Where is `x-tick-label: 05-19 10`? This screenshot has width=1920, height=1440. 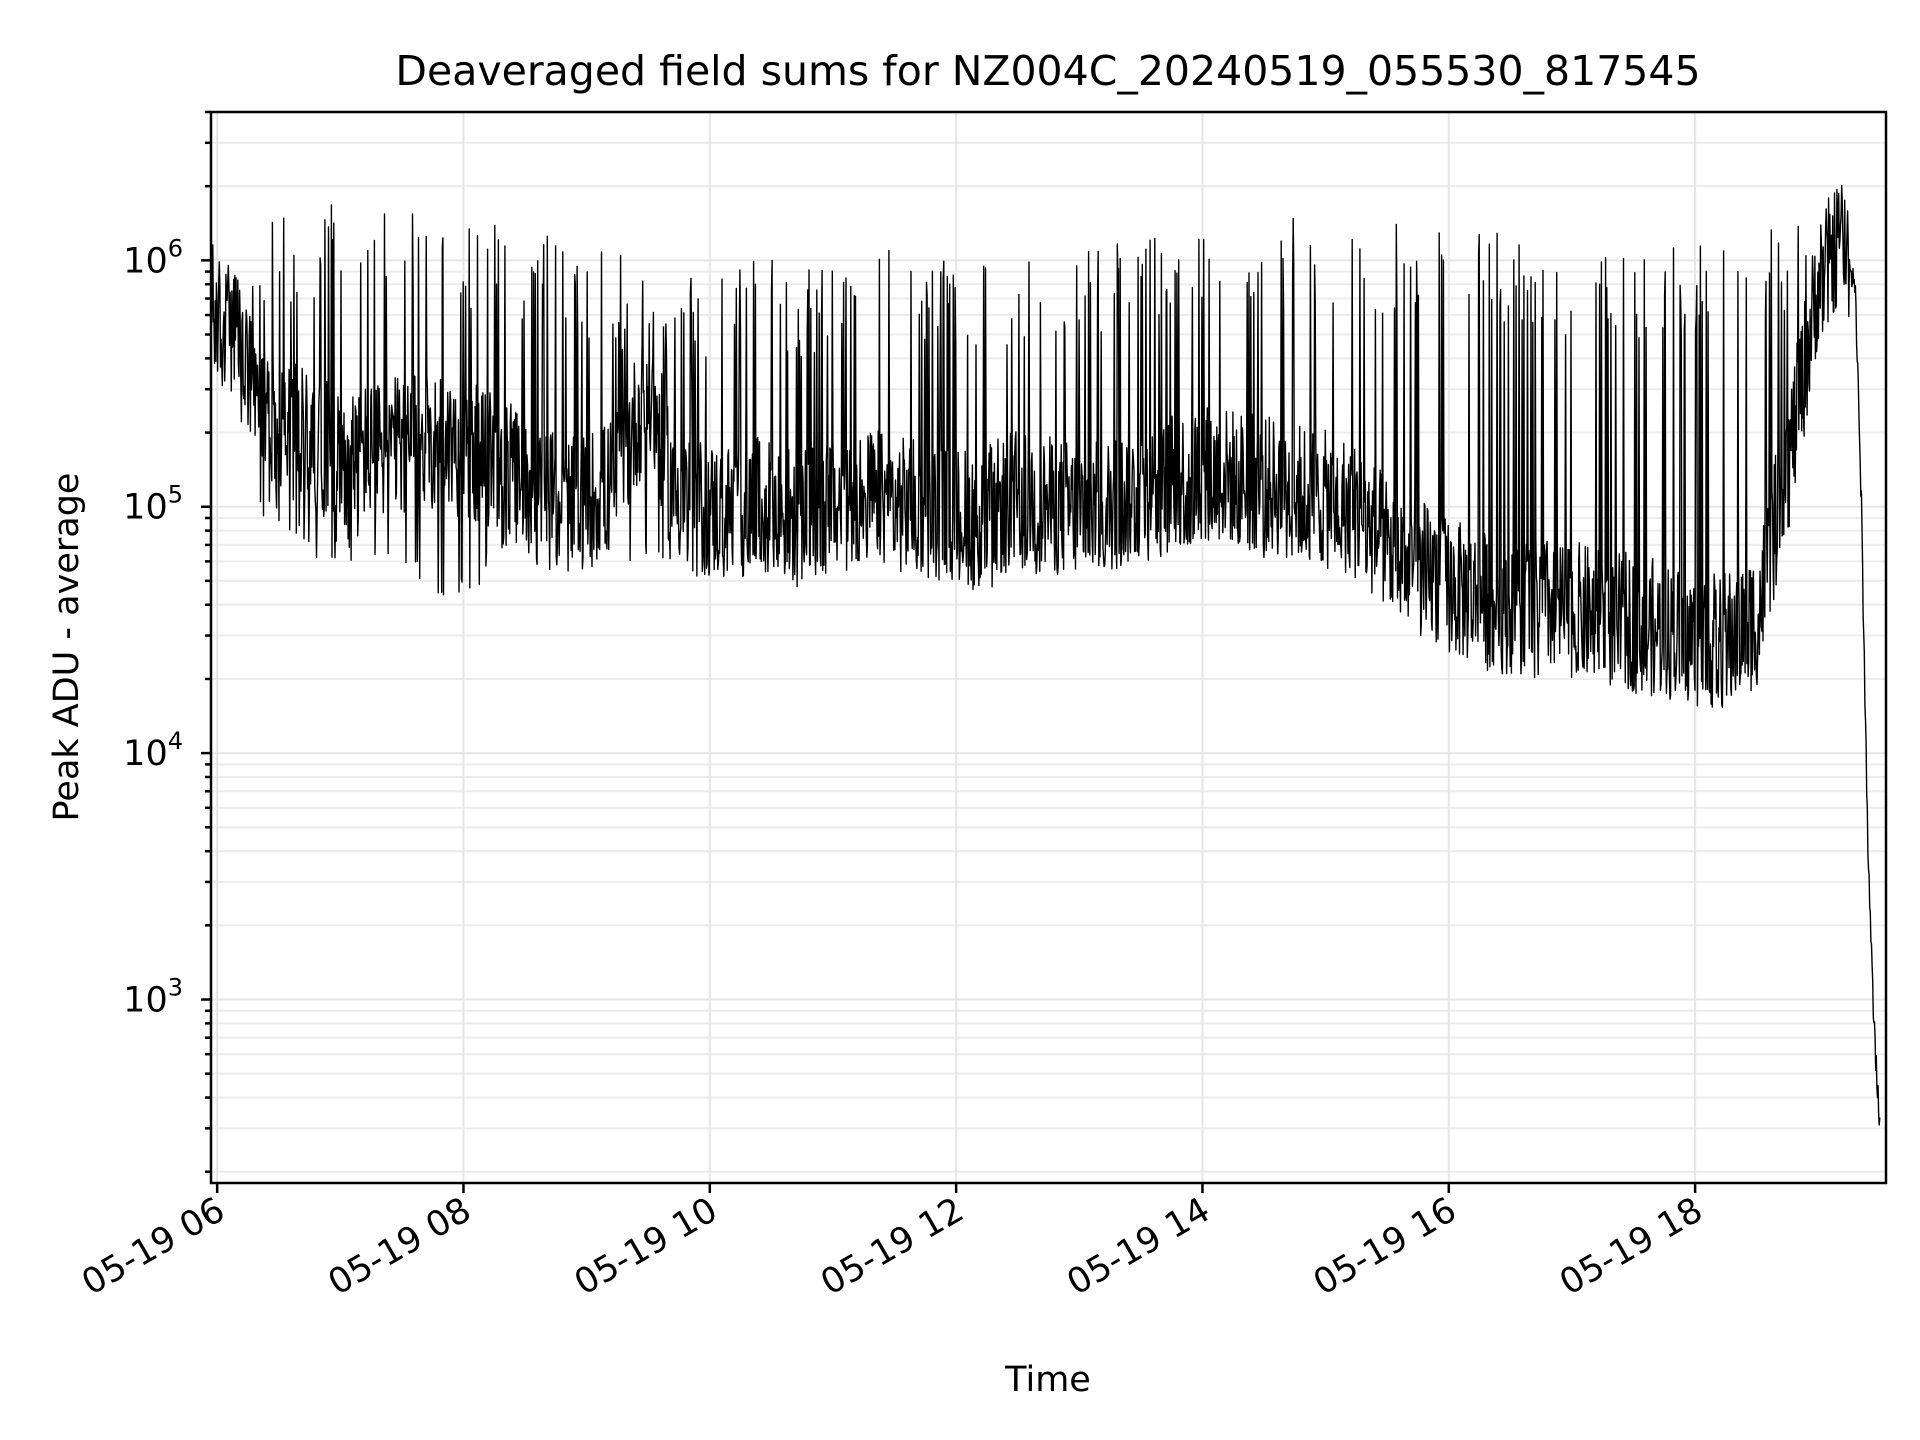
x-tick-label: 05-19 10 is located at coordinates (646, 1246).